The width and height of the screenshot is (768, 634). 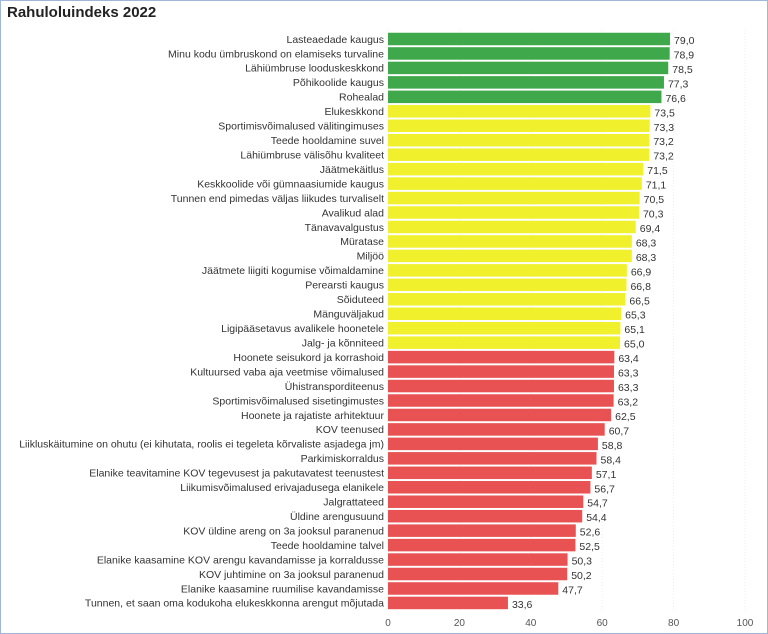 I want to click on category-label: Tänavavalgustus, so click(x=344, y=228).